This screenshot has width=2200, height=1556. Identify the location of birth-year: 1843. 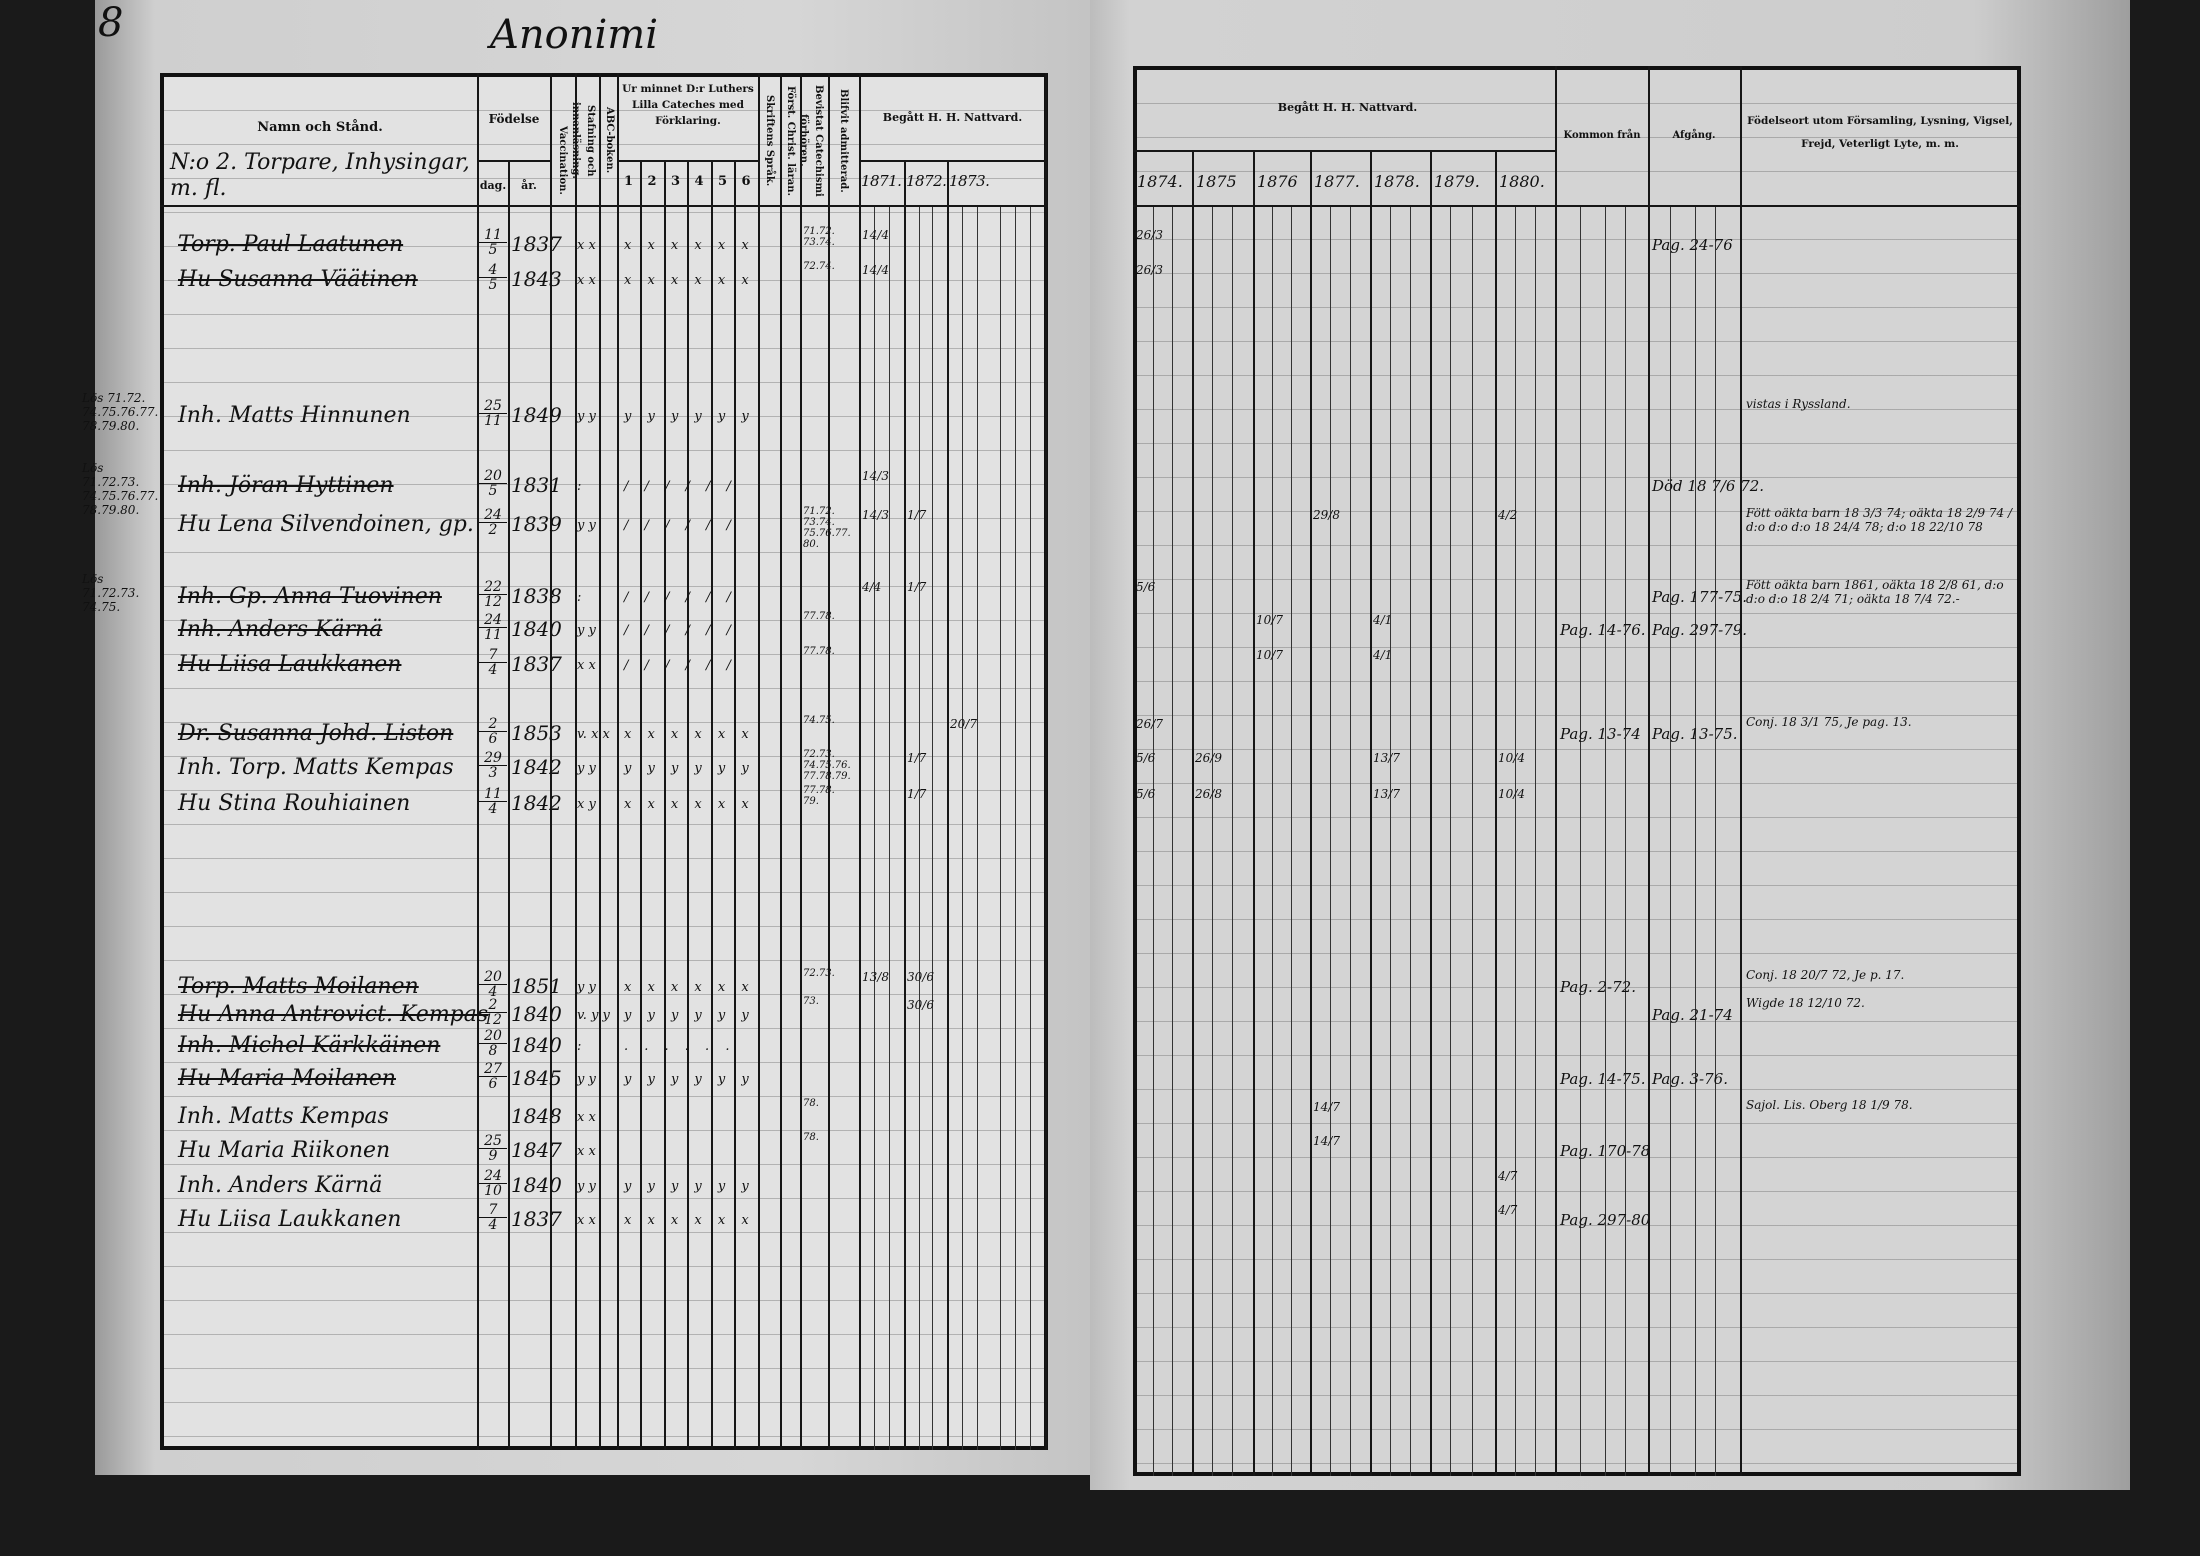
(536, 279).